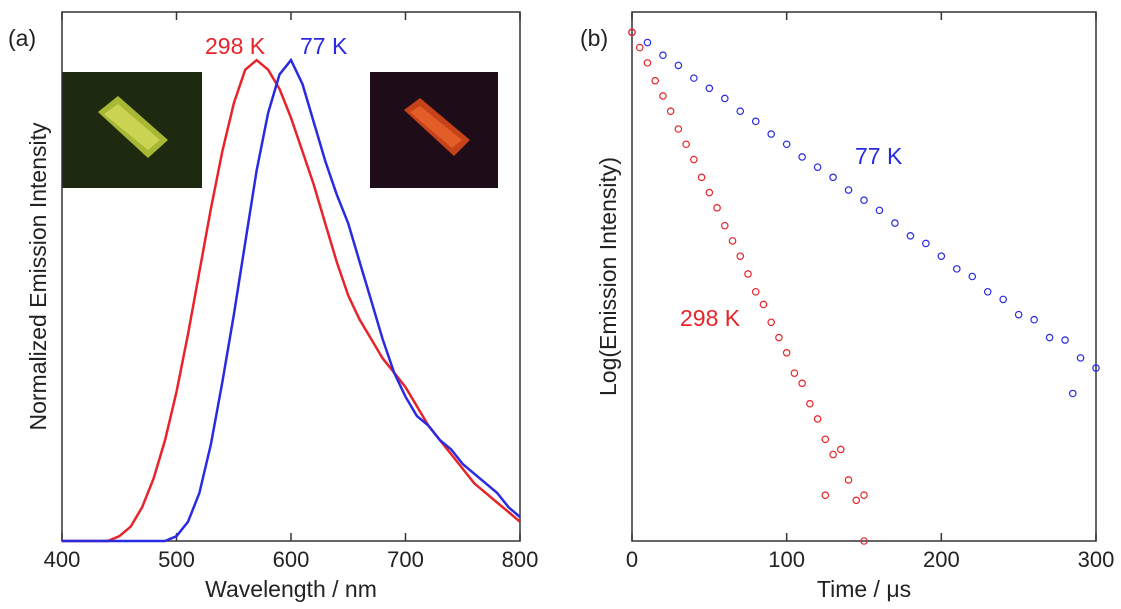 This screenshot has width=1121, height=609. Describe the element at coordinates (520, 559) in the screenshot. I see `x-tick-label: 800` at that location.